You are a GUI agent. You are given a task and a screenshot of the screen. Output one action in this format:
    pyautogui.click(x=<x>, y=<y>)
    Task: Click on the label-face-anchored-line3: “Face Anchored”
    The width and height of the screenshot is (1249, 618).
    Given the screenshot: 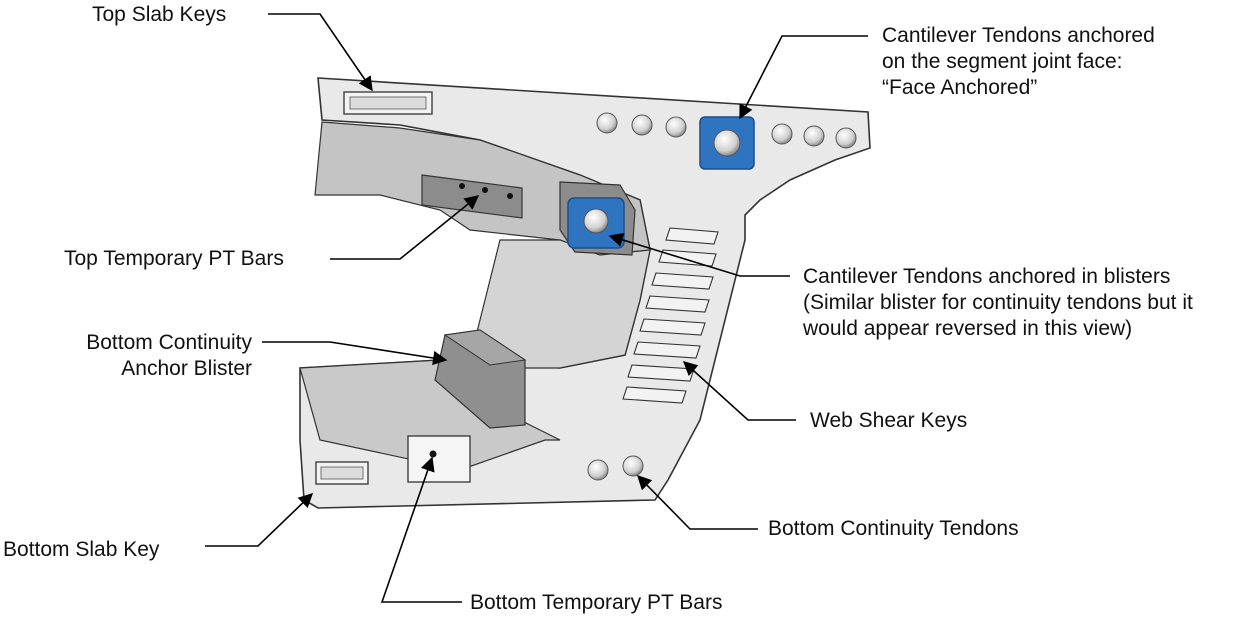 What is the action you would take?
    pyautogui.click(x=960, y=87)
    